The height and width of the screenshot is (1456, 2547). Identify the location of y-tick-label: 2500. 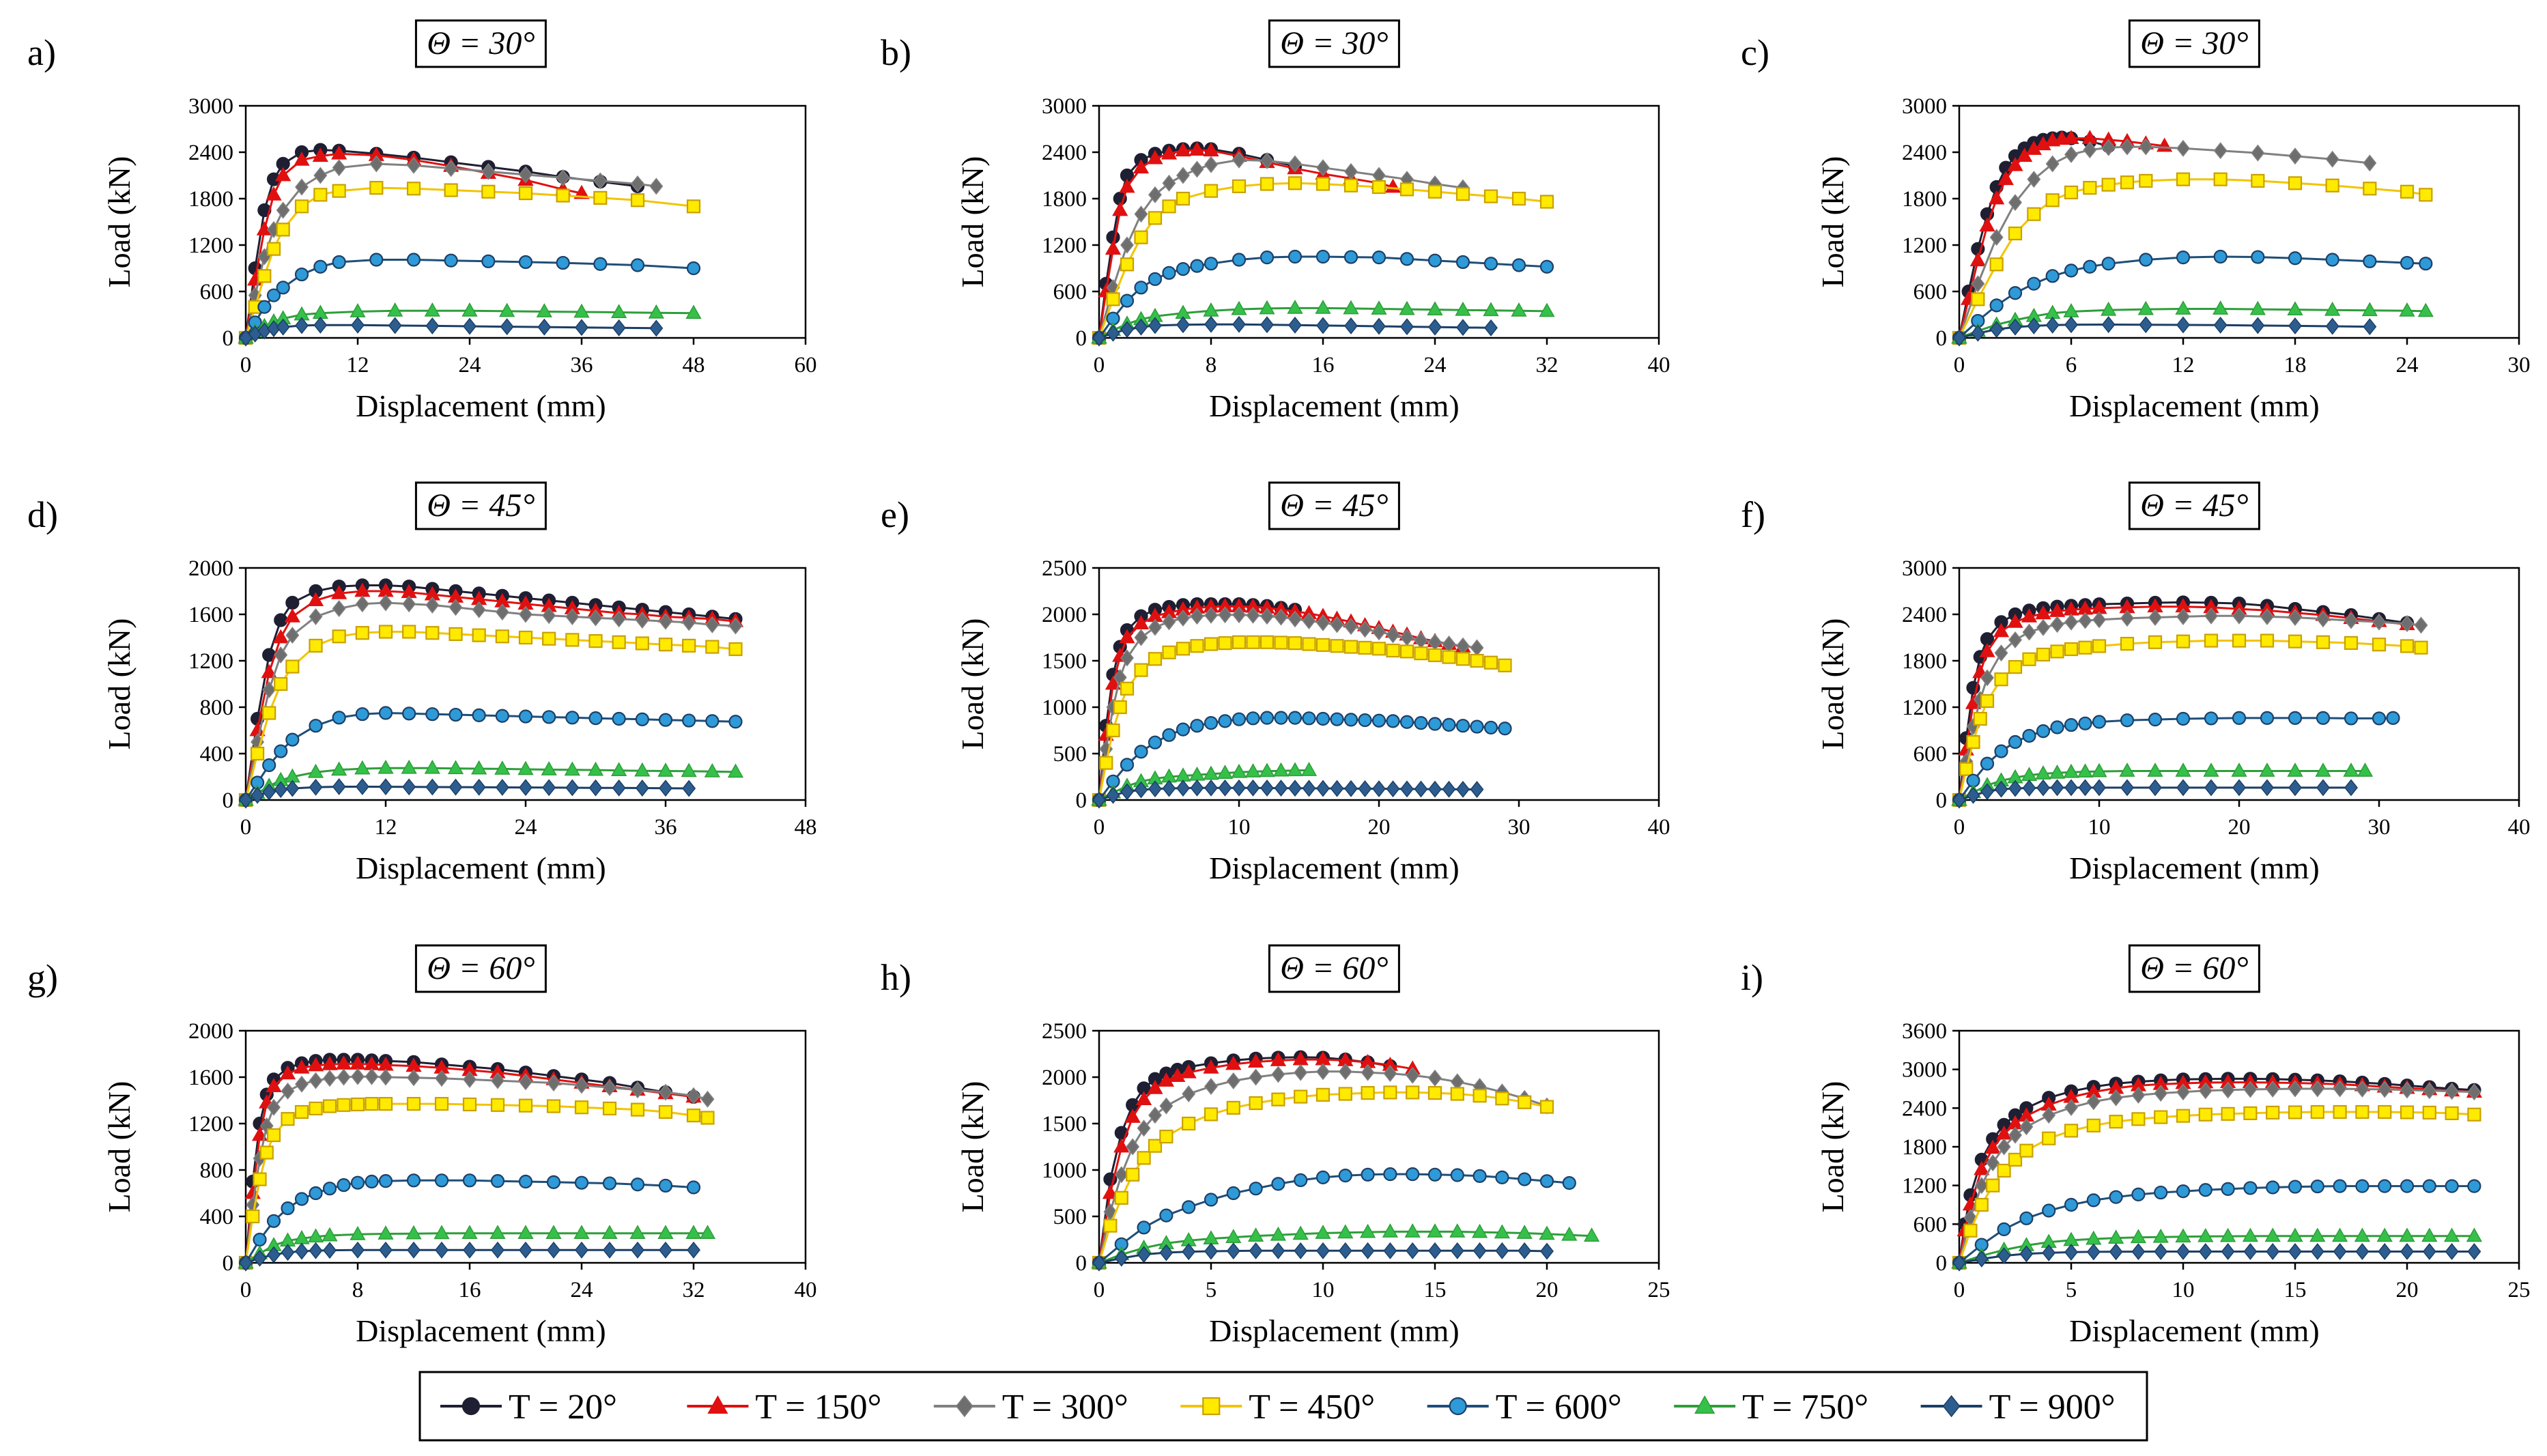
(1064, 1031).